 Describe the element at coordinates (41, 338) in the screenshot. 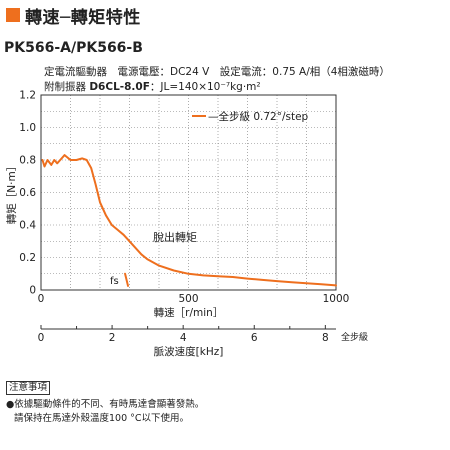

I see `x2-tick-label: 0` at that location.